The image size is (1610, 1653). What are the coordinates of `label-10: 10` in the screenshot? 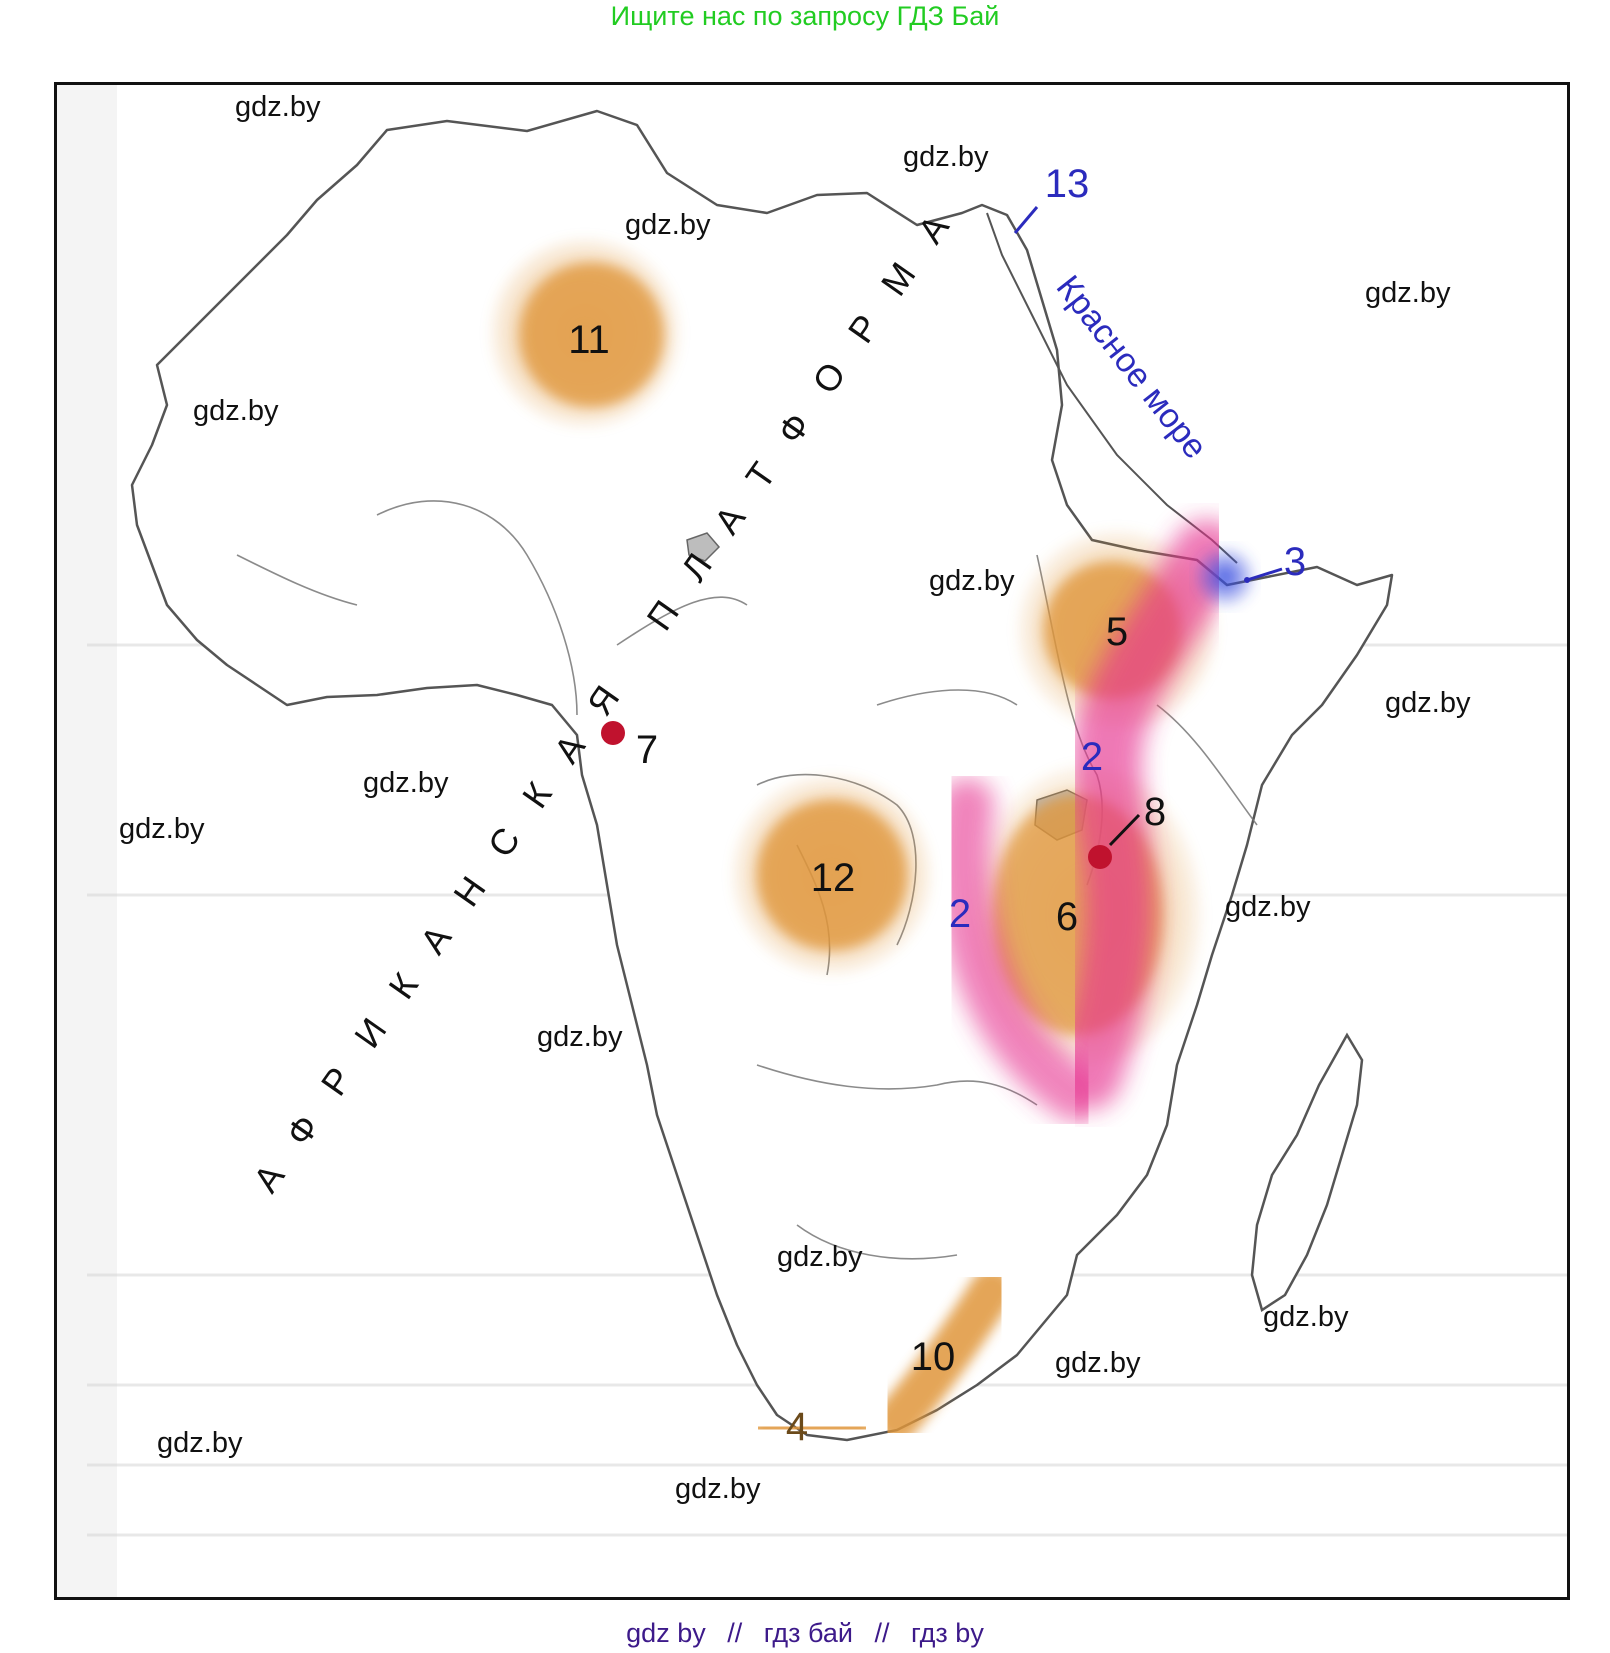 It's located at (933, 1357).